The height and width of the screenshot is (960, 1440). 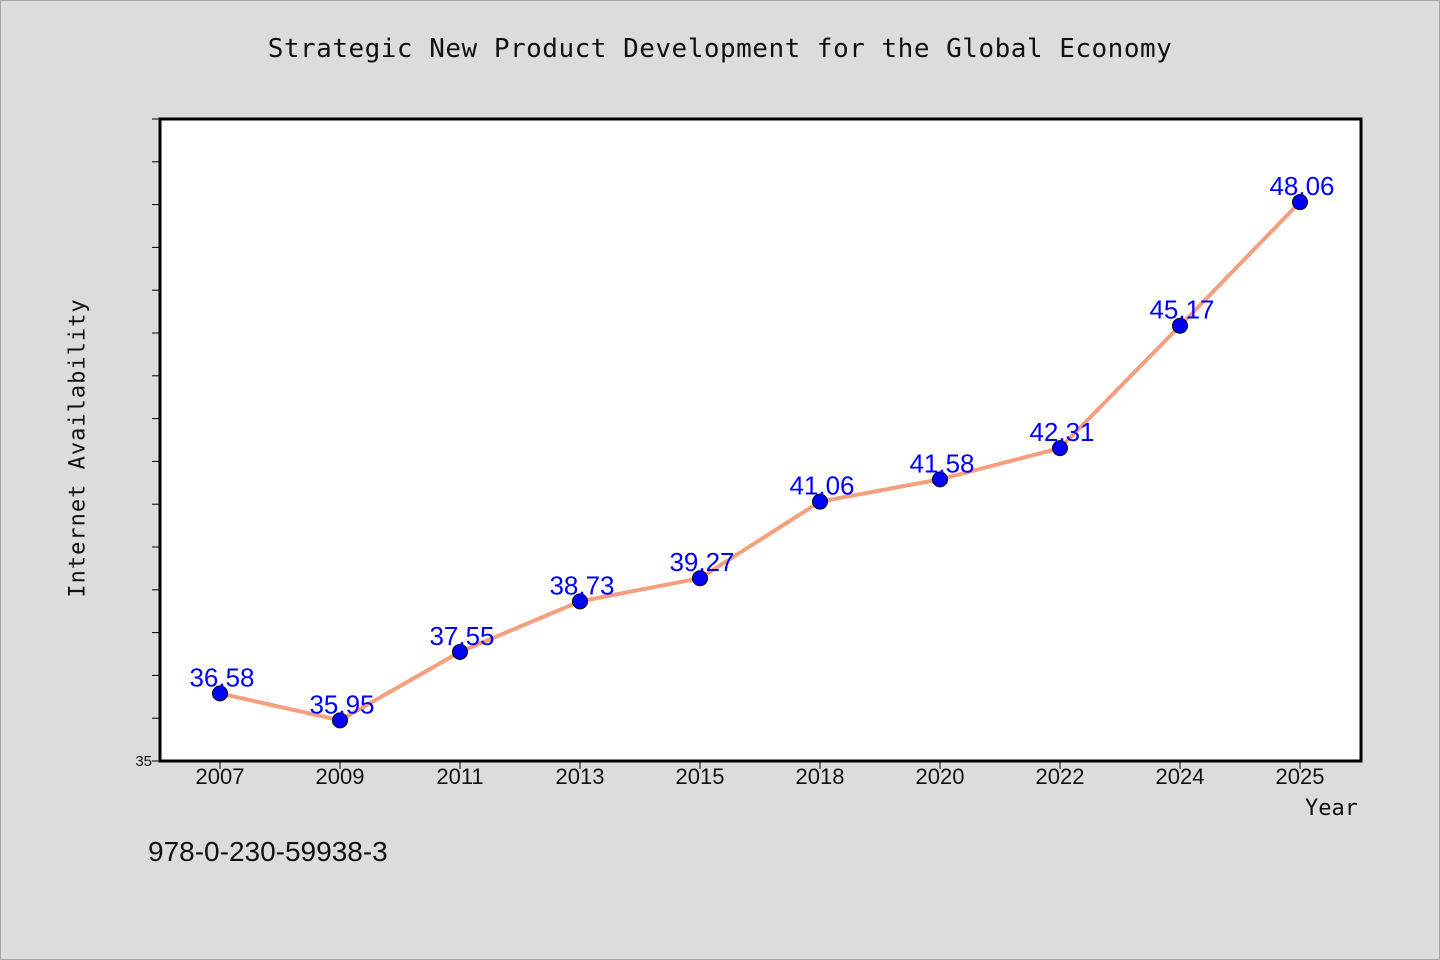 What do you see at coordinates (1180, 776) in the screenshot?
I see `x-tick-label: 2024` at bounding box center [1180, 776].